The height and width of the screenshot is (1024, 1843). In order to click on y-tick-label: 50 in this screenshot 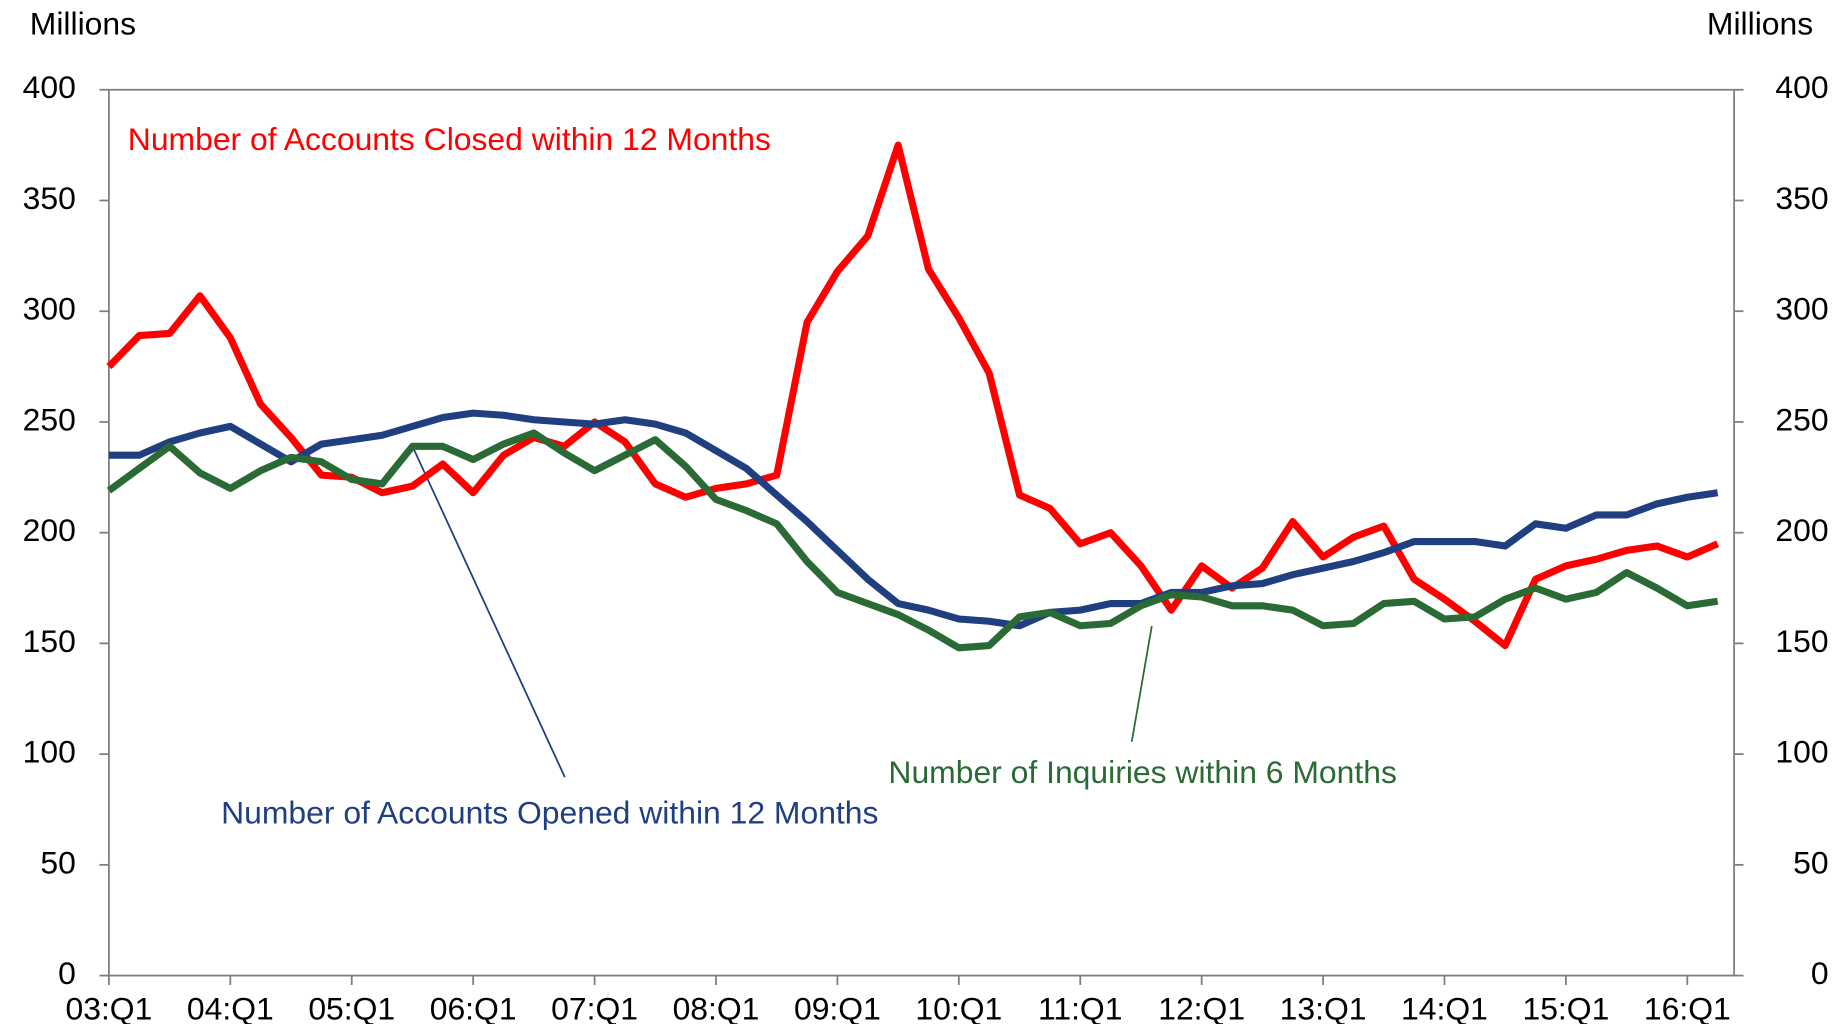, I will do `click(57, 862)`.